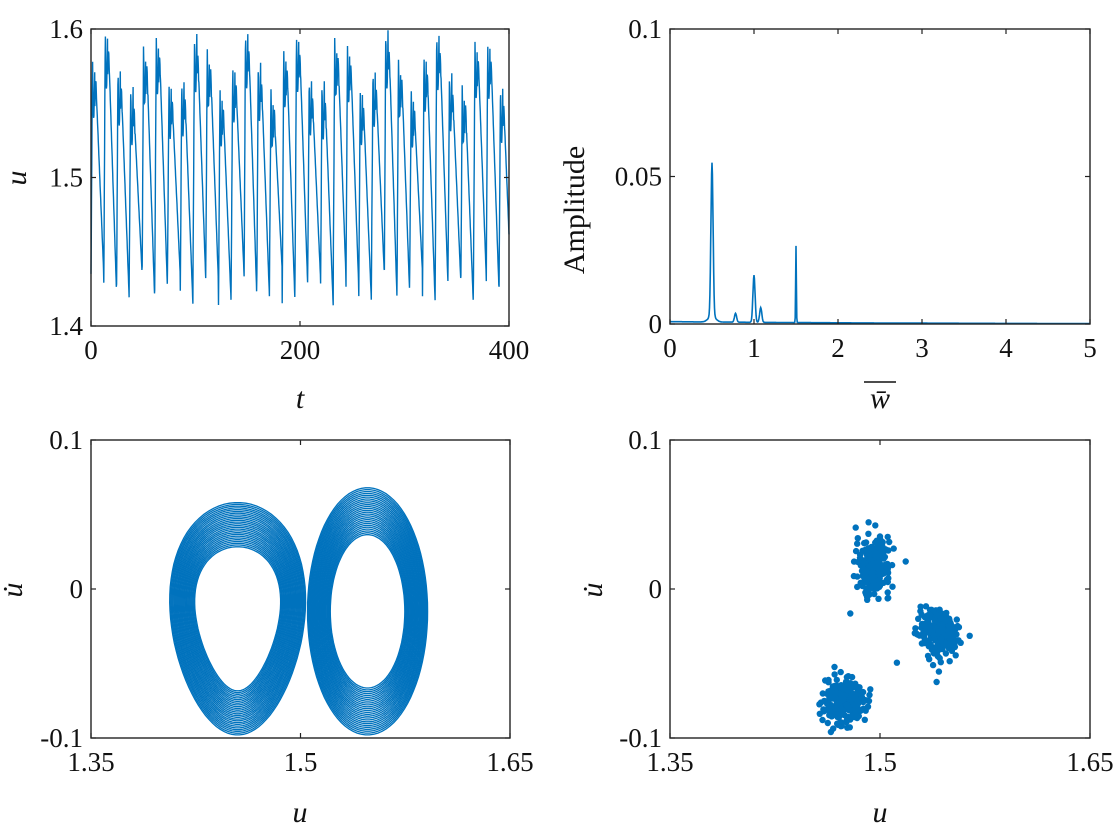 The width and height of the screenshot is (1117, 839). I want to click on spectrum-marks, so click(880, 243).